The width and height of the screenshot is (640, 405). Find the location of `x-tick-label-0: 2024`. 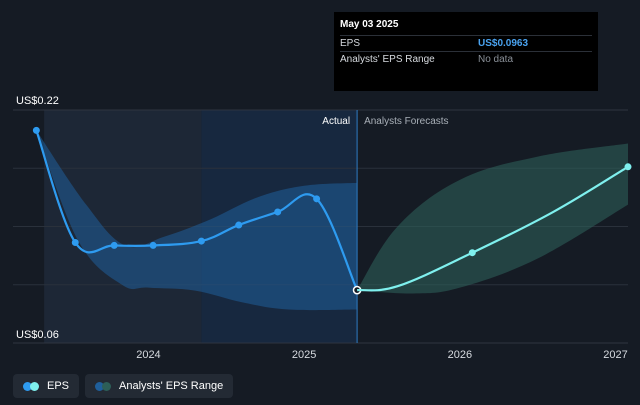

x-tick-label-0: 2024 is located at coordinates (148, 355).